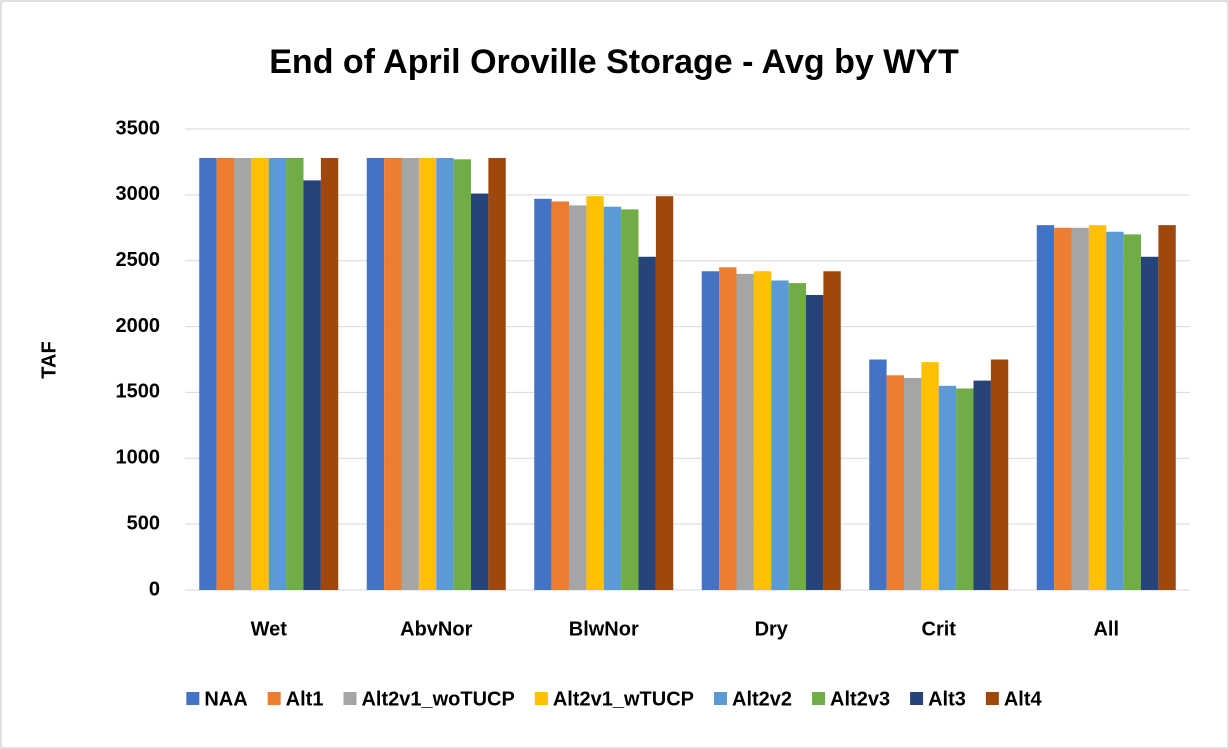 Image resolution: width=1229 pixels, height=749 pixels. Describe the element at coordinates (225, 699) in the screenshot. I see `legend-label: NAA` at that location.